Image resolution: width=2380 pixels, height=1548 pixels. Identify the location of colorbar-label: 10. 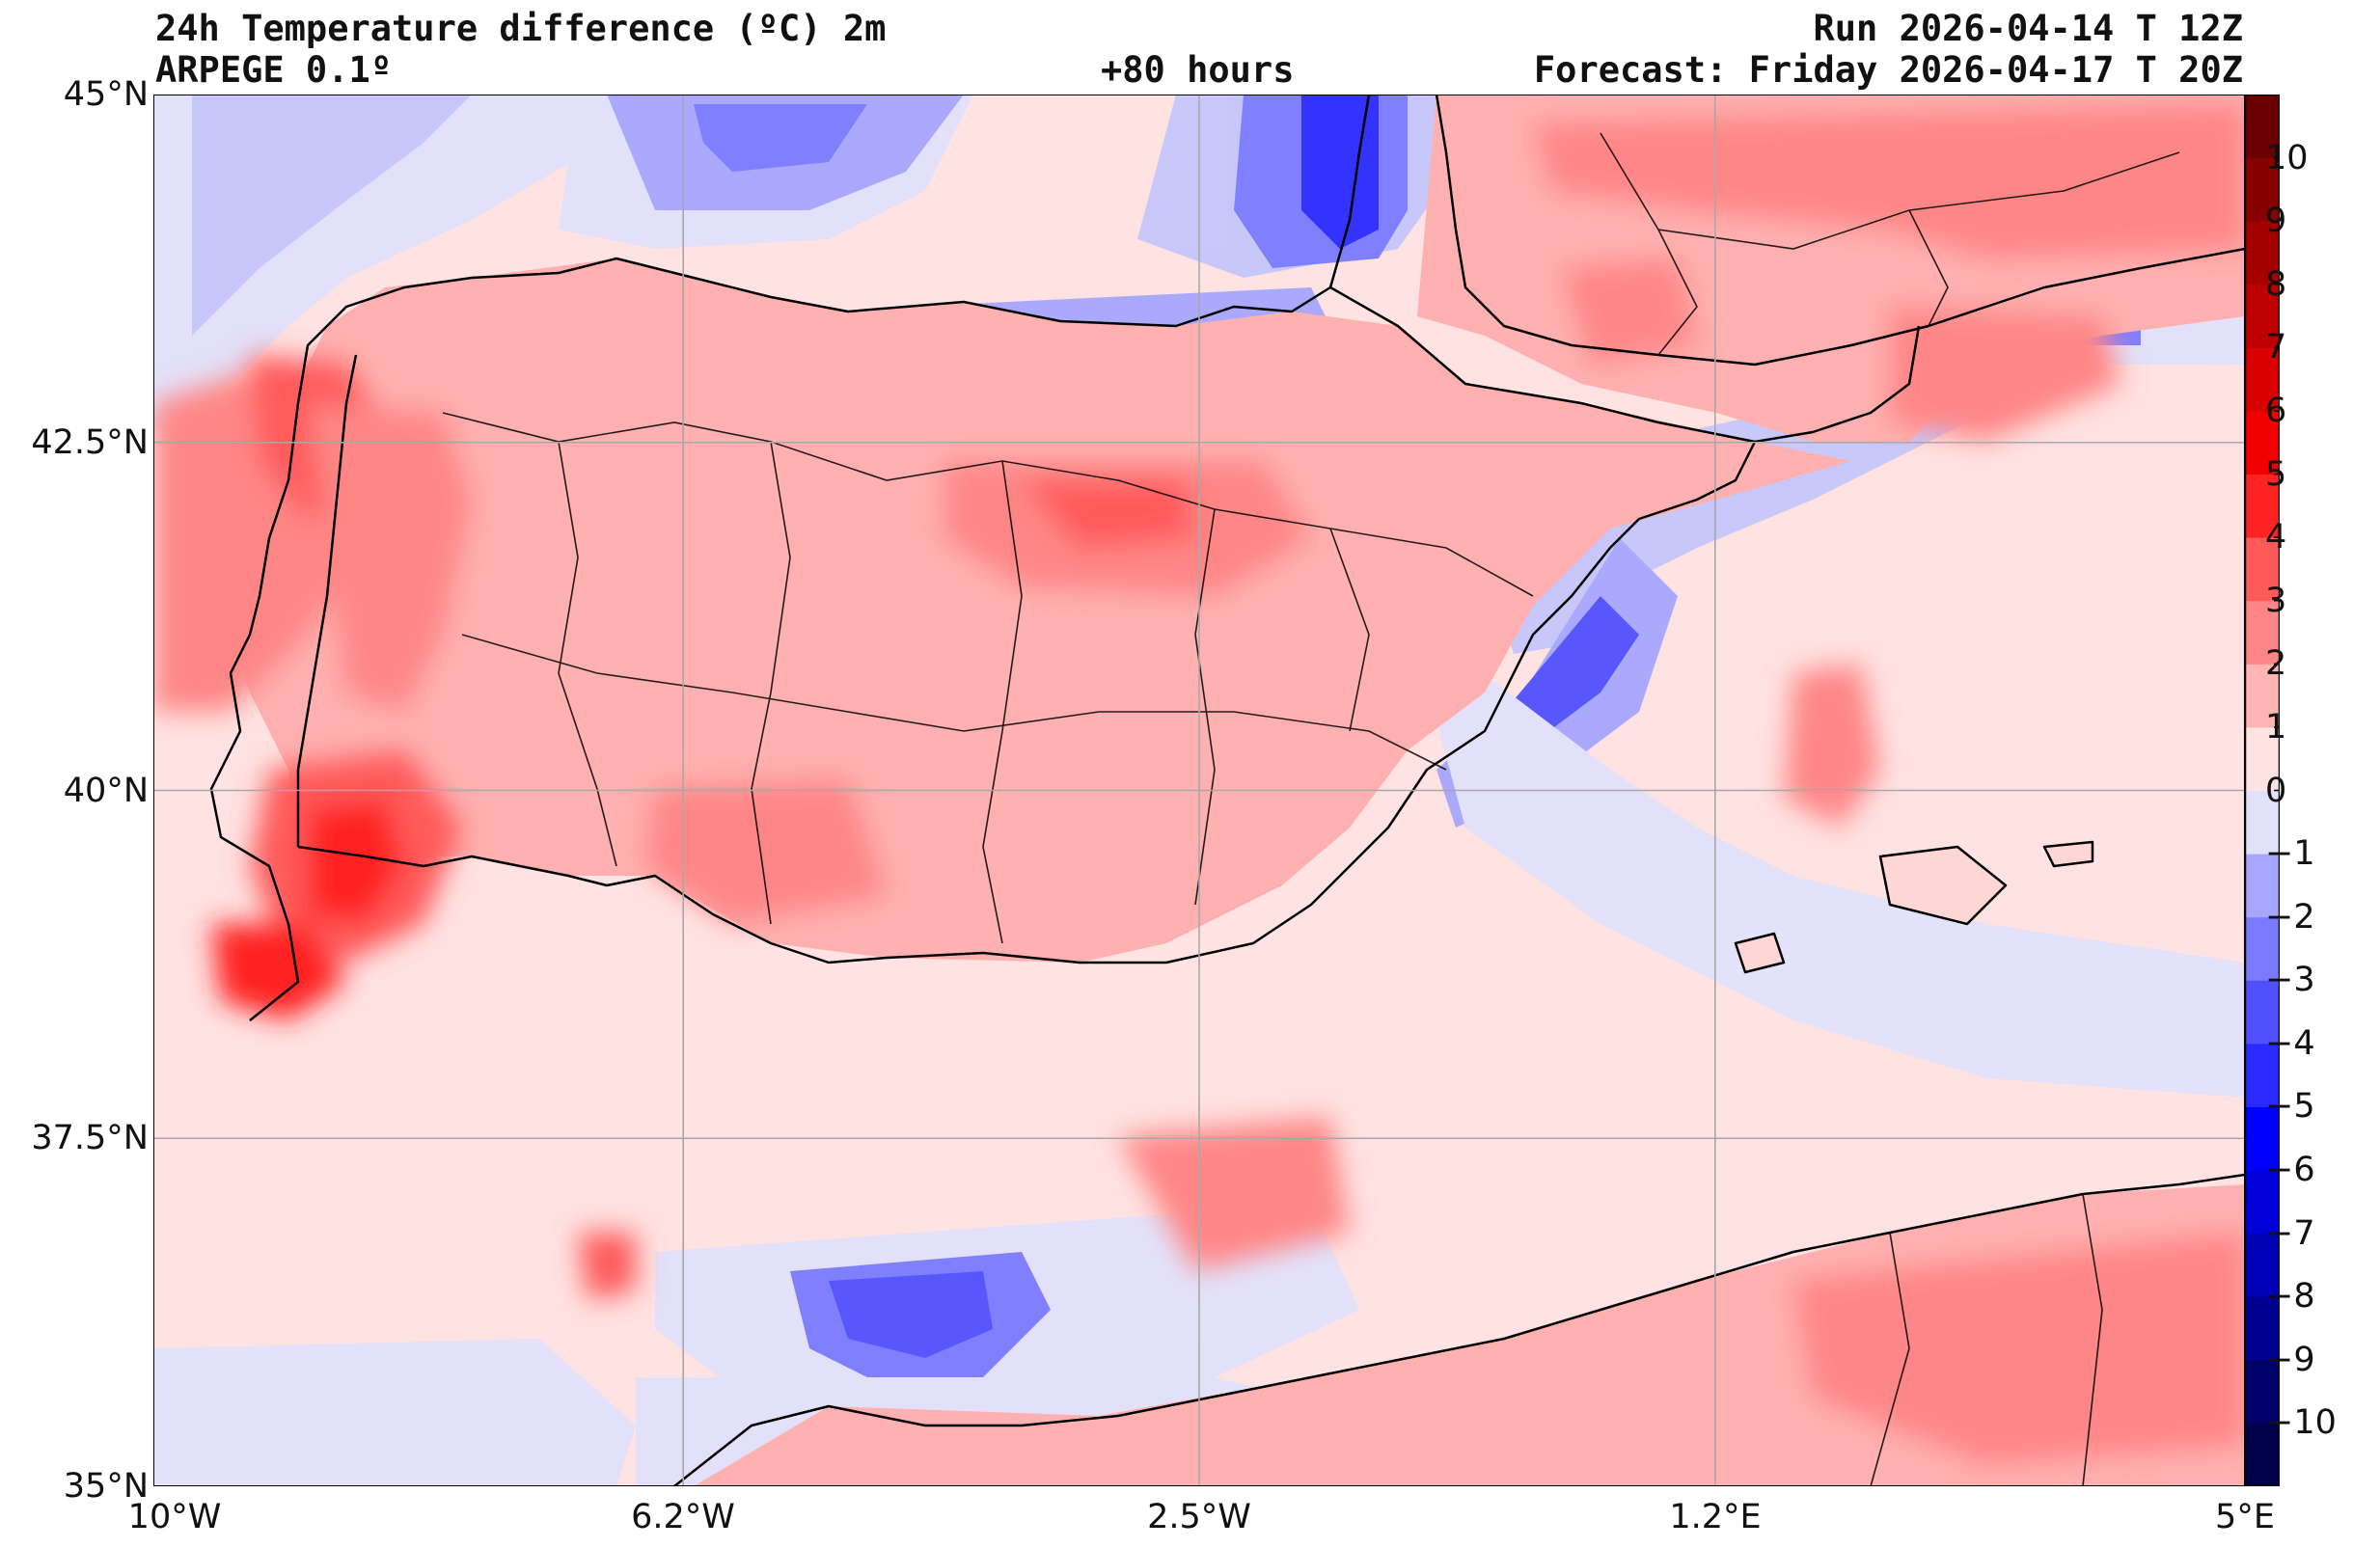
(2287, 158).